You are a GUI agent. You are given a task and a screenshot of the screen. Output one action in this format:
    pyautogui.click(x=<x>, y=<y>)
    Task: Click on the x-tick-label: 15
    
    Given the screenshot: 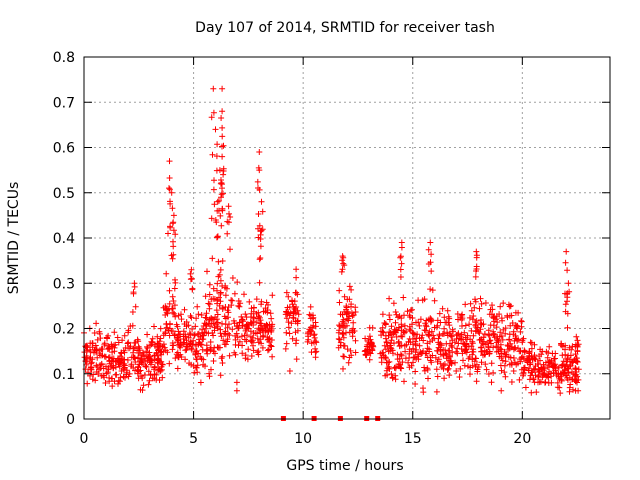 What is the action you would take?
    pyautogui.click(x=413, y=439)
    